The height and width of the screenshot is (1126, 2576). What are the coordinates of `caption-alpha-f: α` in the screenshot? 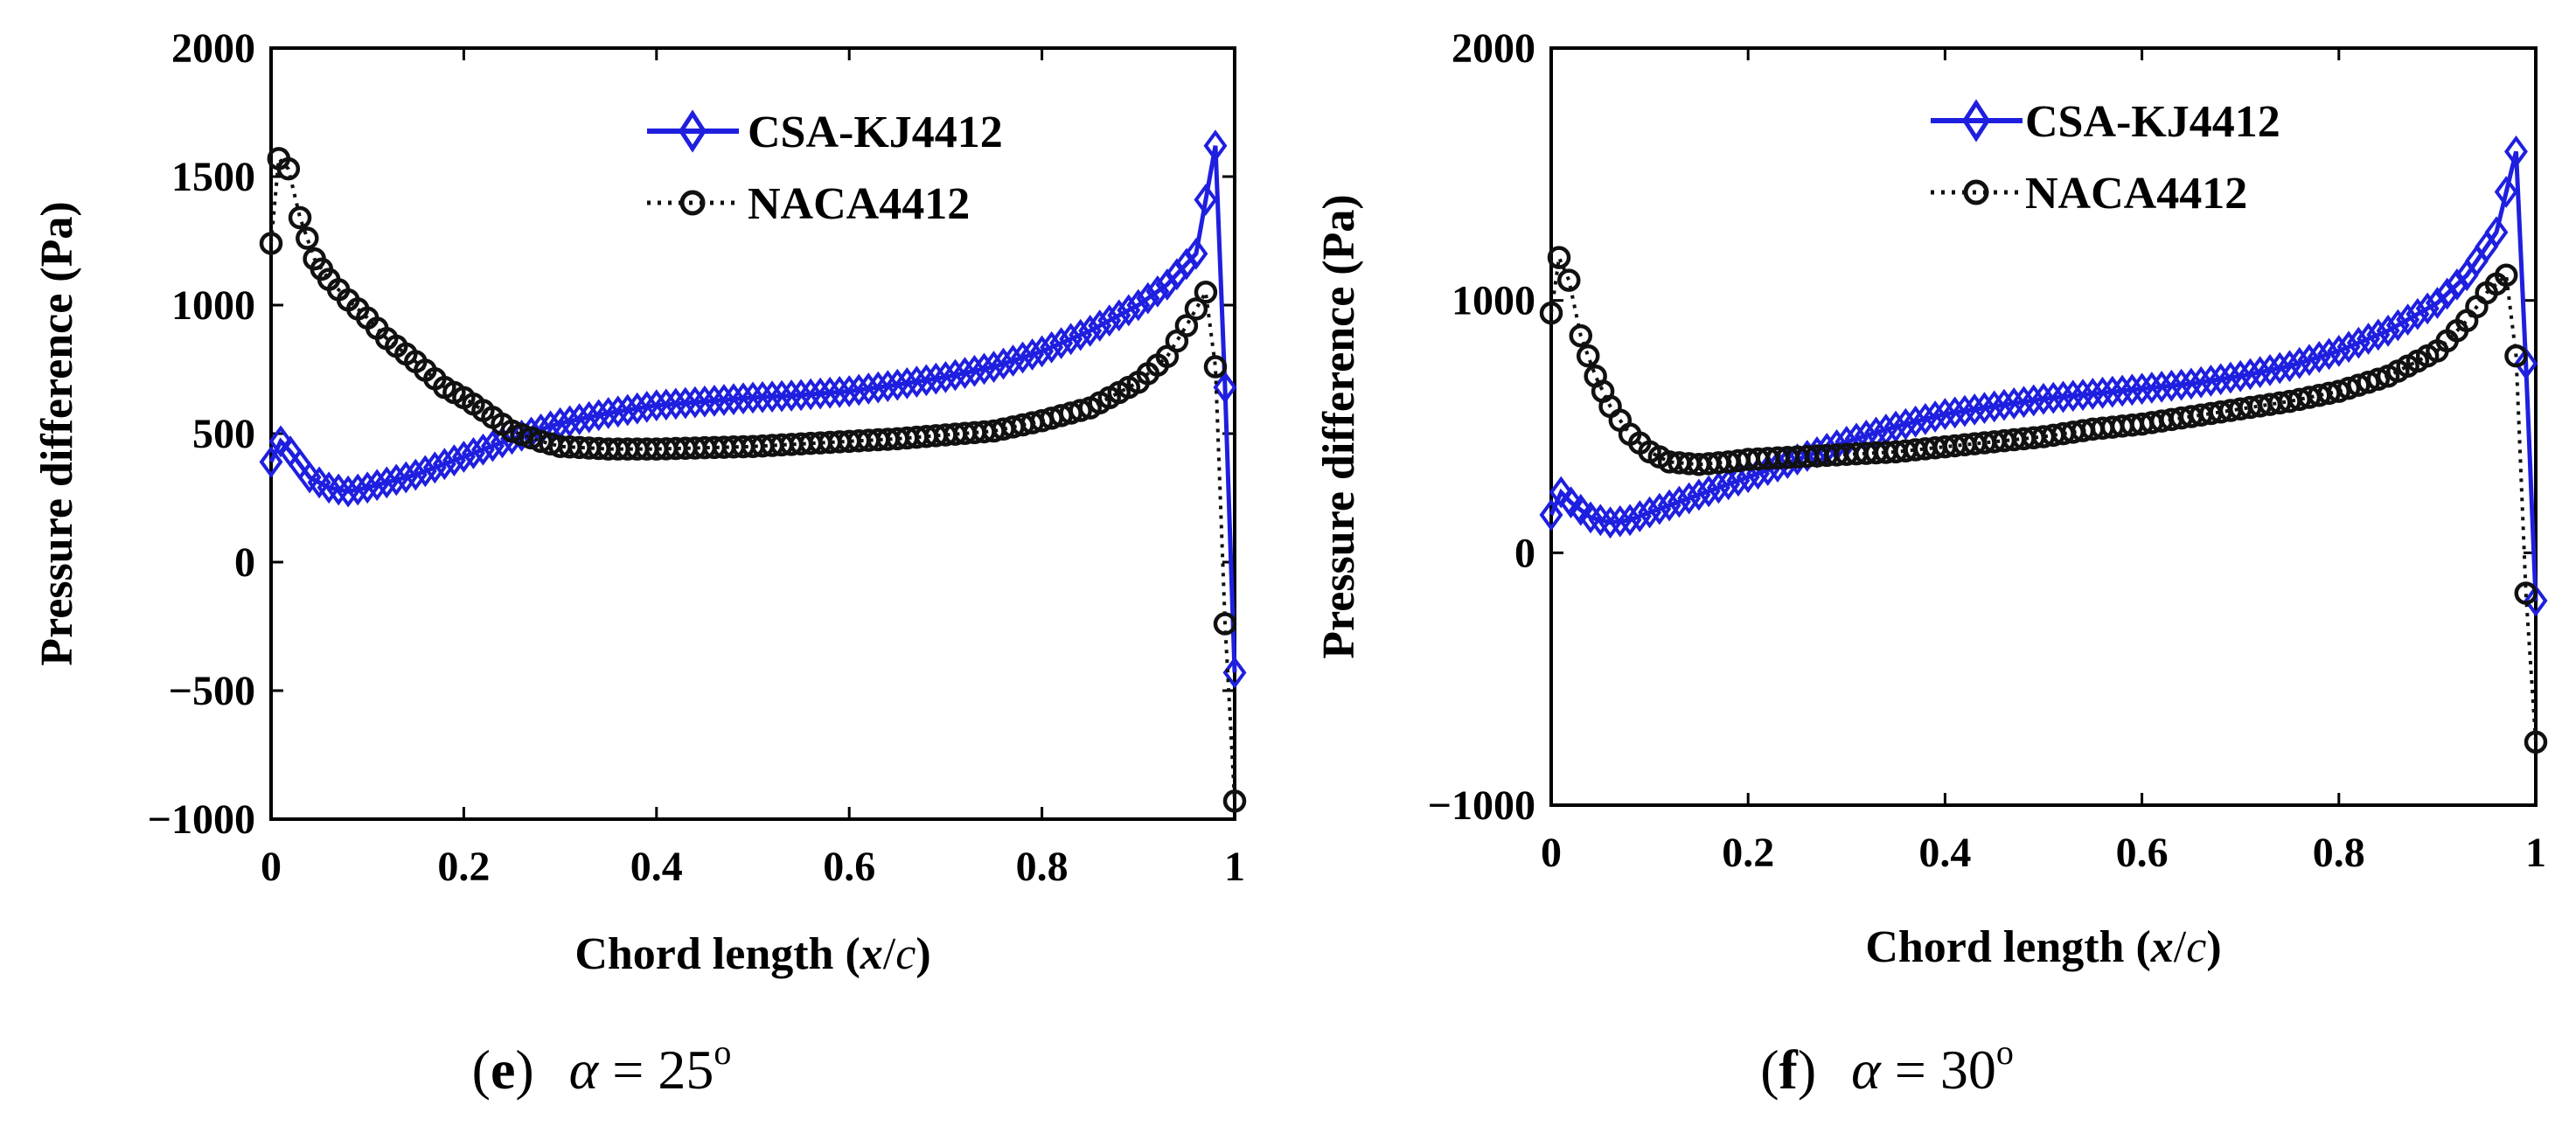 It's located at (1866, 1070).